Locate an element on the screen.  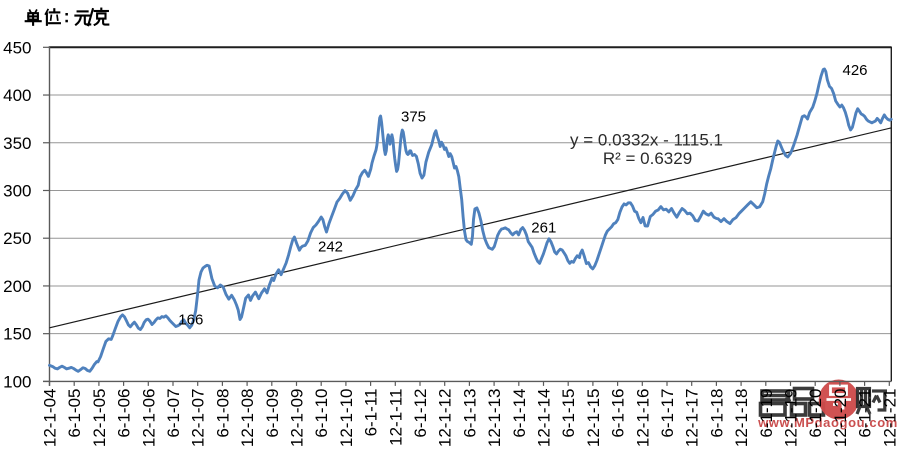
svg-text: 350 is located at coordinates (17, 143).